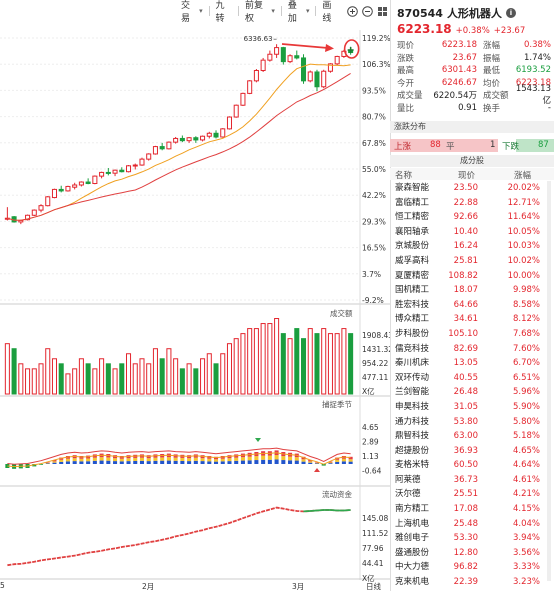  Describe the element at coordinates (472, 203) in the screenshot. I see `component-row: 富临精工 22.88 12.71%` at that location.